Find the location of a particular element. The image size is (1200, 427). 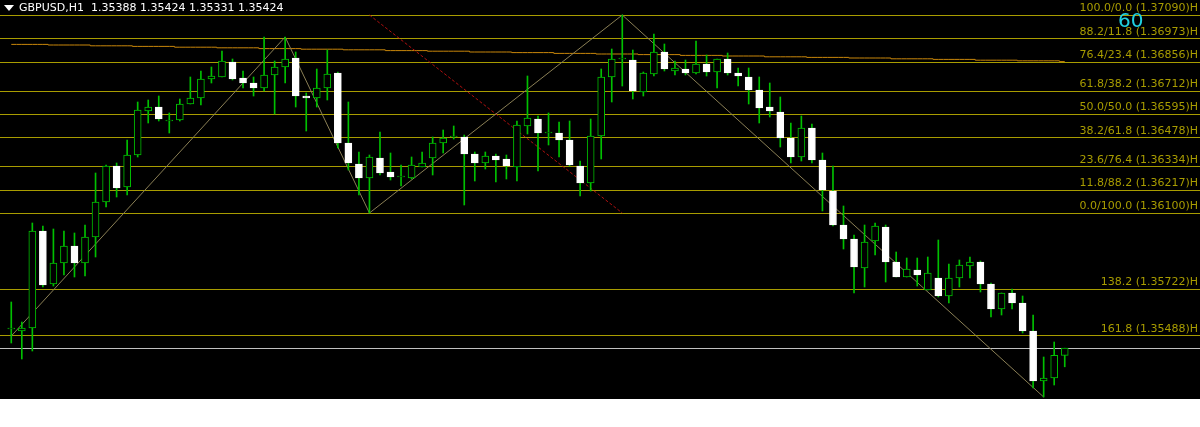

chart-title: GBPUSD,H1 1.35388 1.35424 1.35331 1.35424 is located at coordinates (151, 7).